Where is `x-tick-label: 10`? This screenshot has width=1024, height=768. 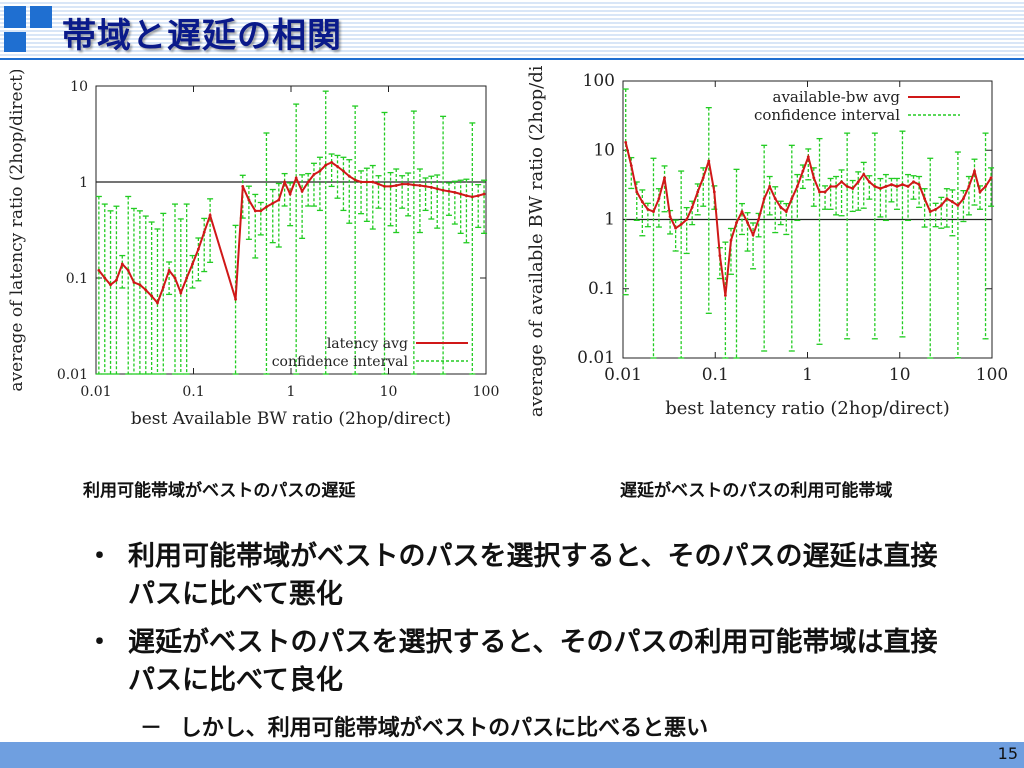 x-tick-label: 10 is located at coordinates (900, 375).